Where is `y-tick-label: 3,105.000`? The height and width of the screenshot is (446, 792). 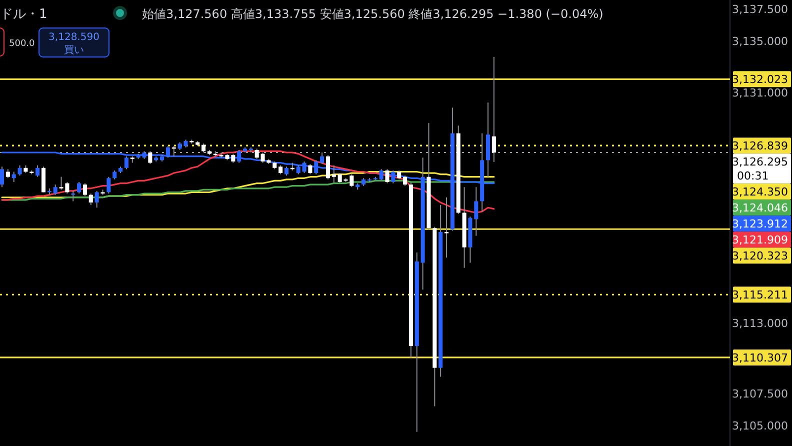
y-tick-label: 3,105.000 is located at coordinates (760, 425).